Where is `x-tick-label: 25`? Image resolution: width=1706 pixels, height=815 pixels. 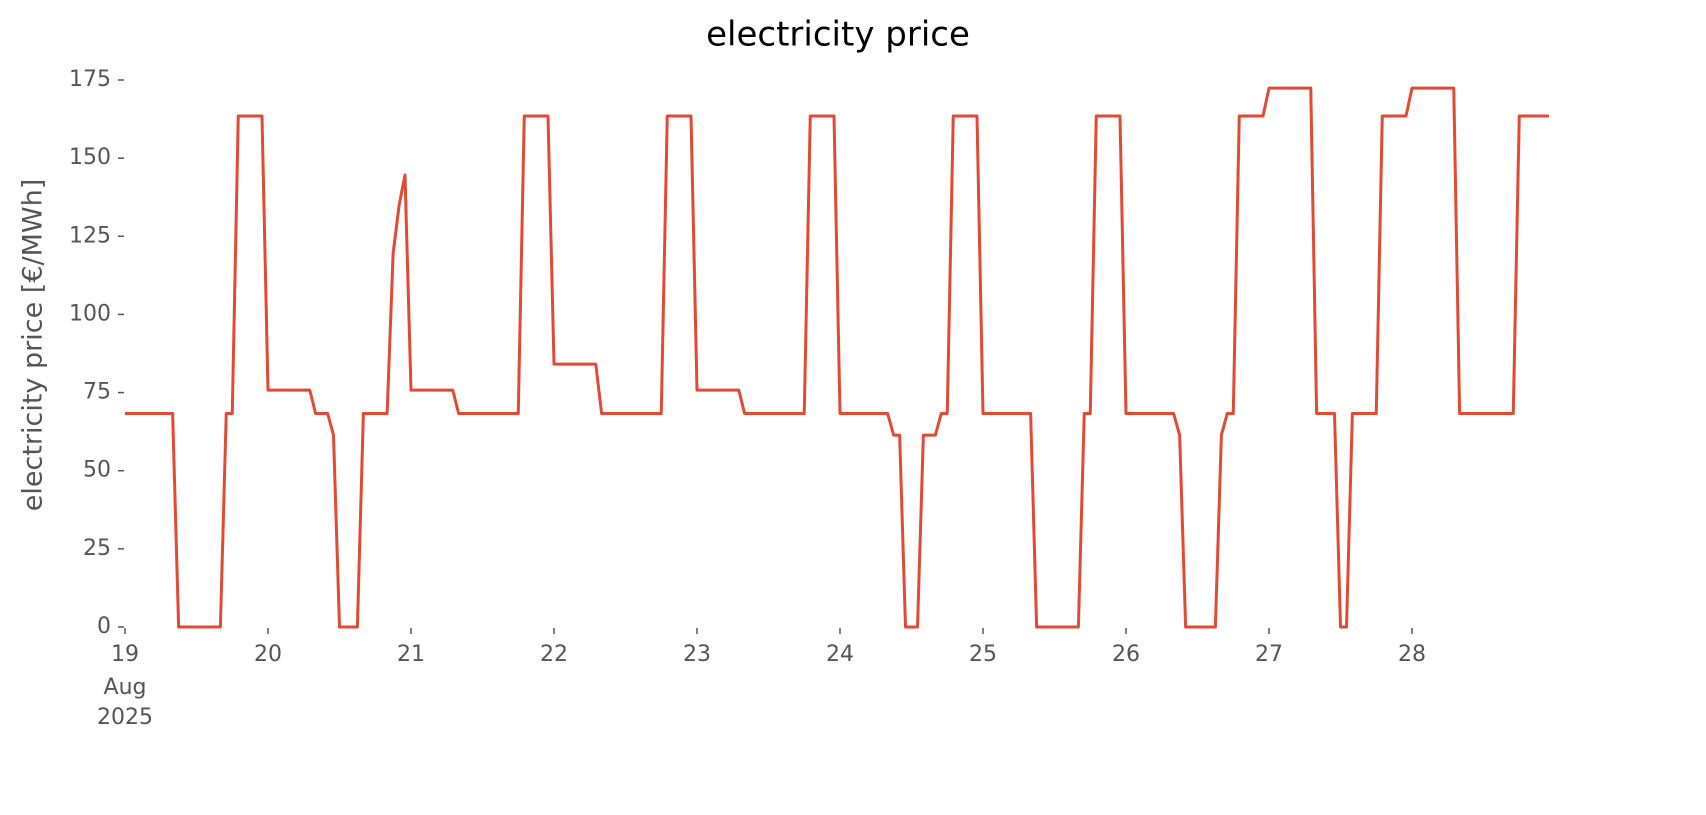
x-tick-label: 25 is located at coordinates (983, 654).